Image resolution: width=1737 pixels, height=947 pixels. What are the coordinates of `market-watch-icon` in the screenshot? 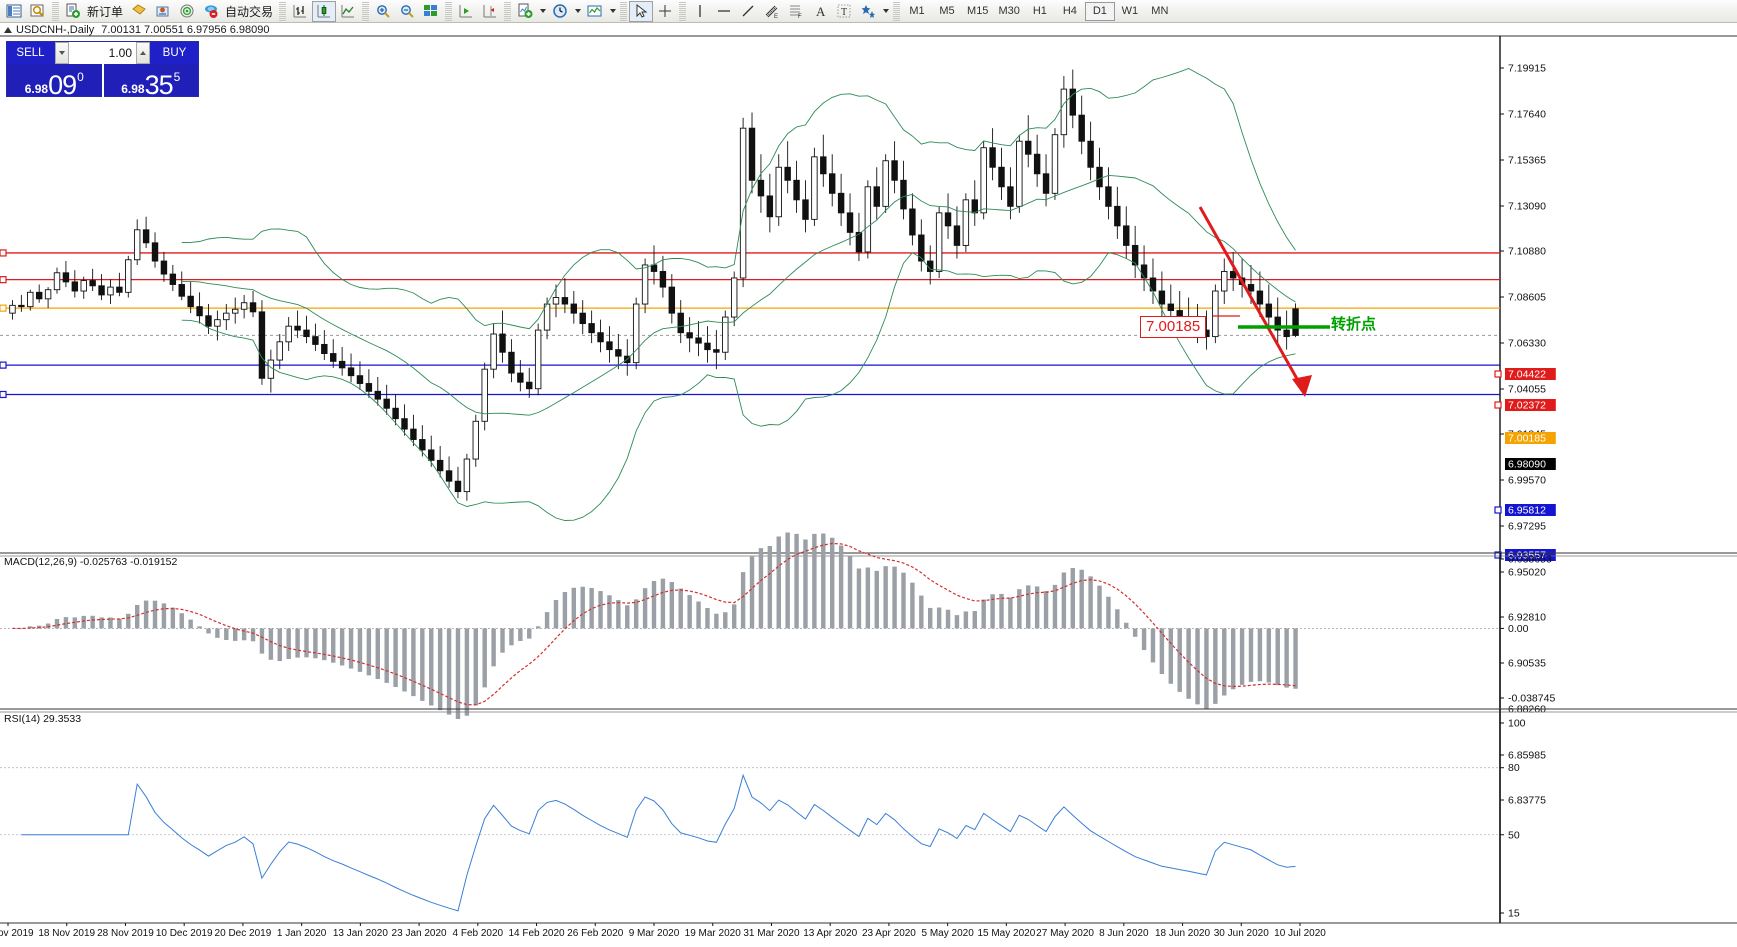 It's located at (14, 11).